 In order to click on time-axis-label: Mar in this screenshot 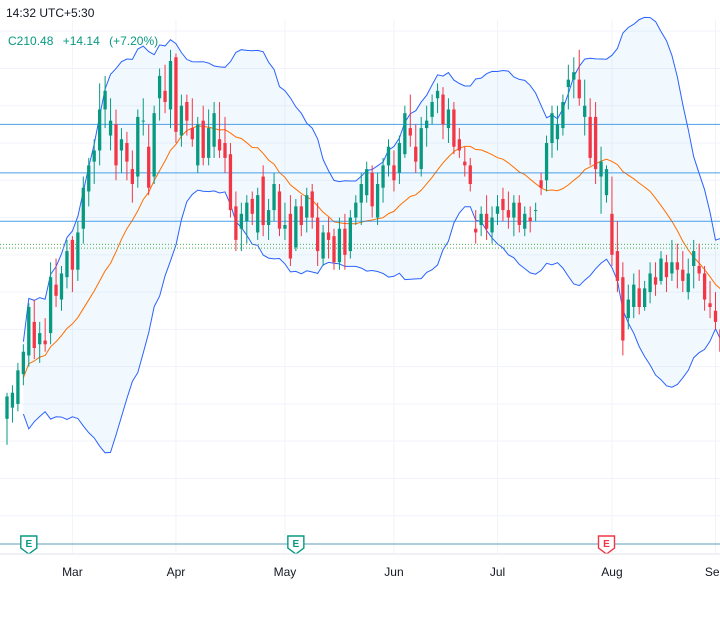, I will do `click(72, 572)`.